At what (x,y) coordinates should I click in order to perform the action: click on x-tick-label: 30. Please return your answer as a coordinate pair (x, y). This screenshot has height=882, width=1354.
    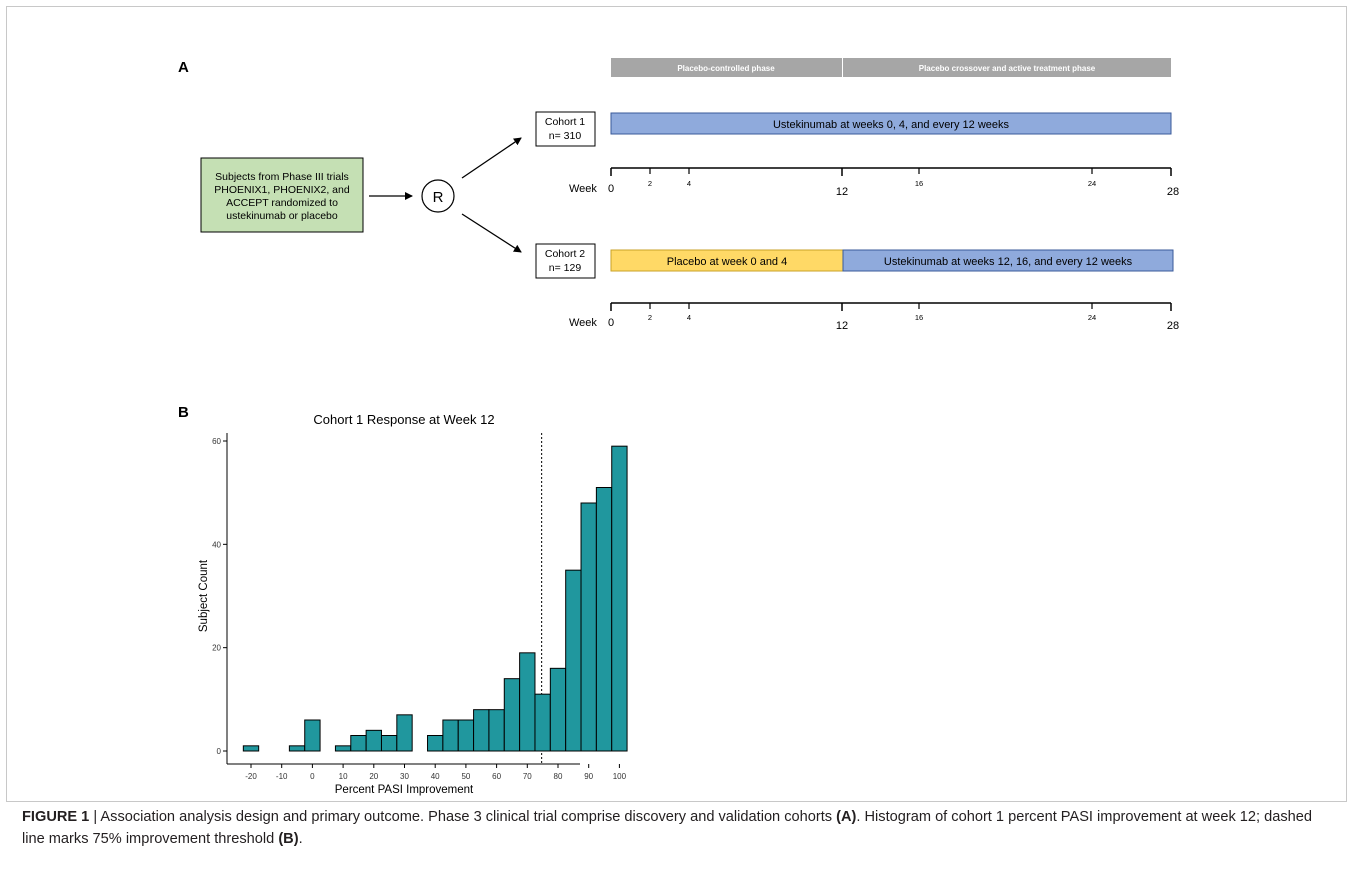
    Looking at the image, I should click on (404, 776).